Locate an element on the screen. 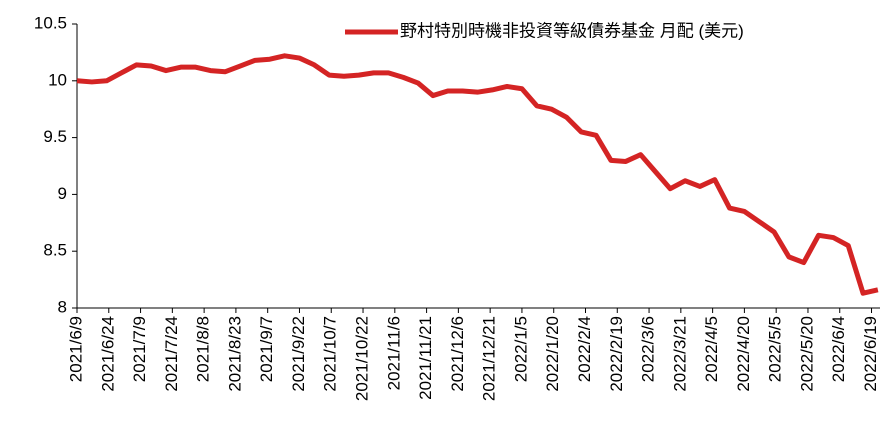 This screenshot has width=886, height=443. x-tick-label: 2021/8/8 is located at coordinates (203, 349).